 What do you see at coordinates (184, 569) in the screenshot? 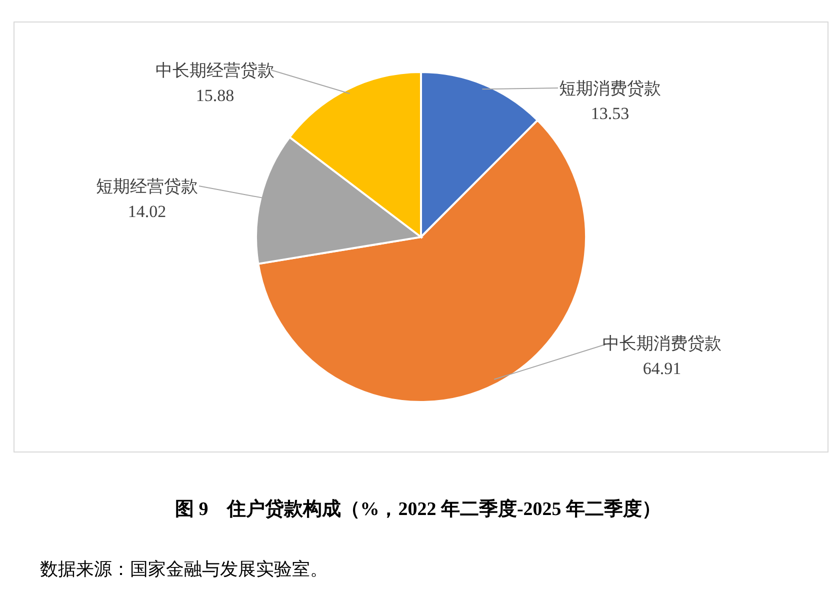
I see `source-note: 数据来源：国家金融与发展实验室。` at bounding box center [184, 569].